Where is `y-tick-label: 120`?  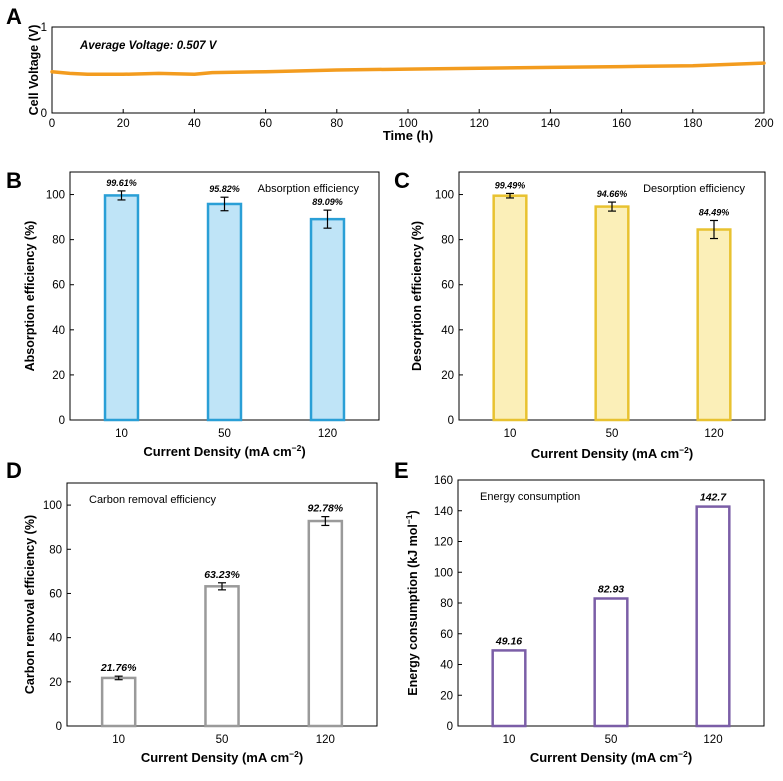
y-tick-label: 120 is located at coordinates (443, 543).